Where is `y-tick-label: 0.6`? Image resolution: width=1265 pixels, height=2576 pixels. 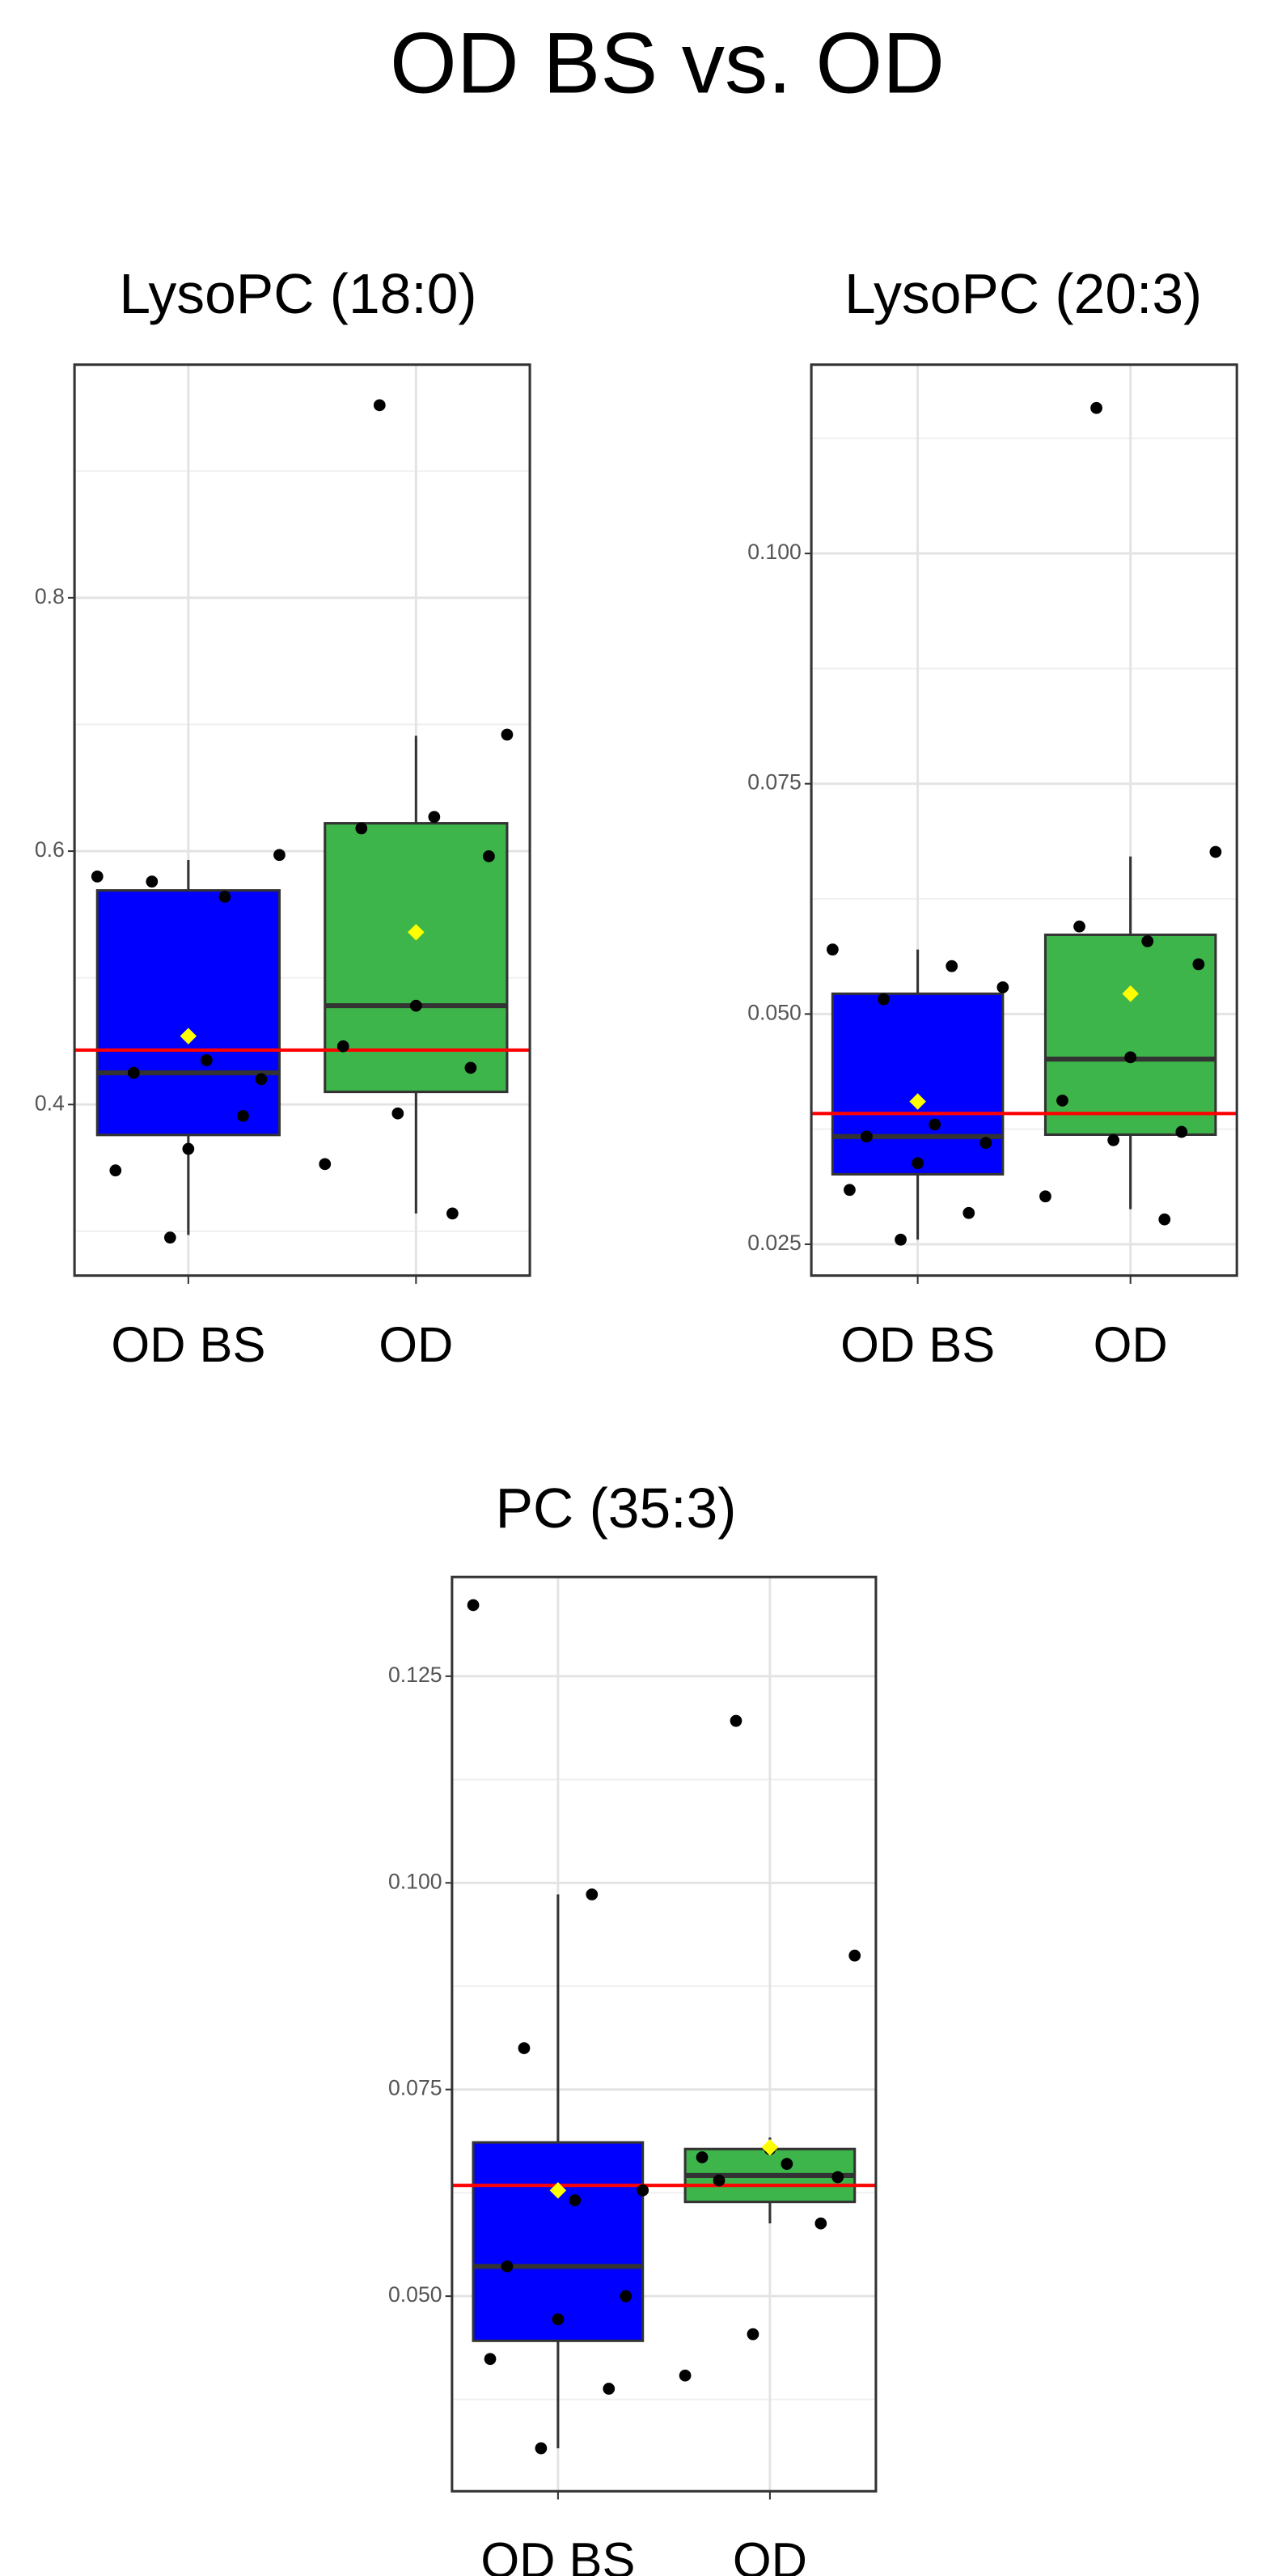 y-tick-label: 0.6 is located at coordinates (50, 849).